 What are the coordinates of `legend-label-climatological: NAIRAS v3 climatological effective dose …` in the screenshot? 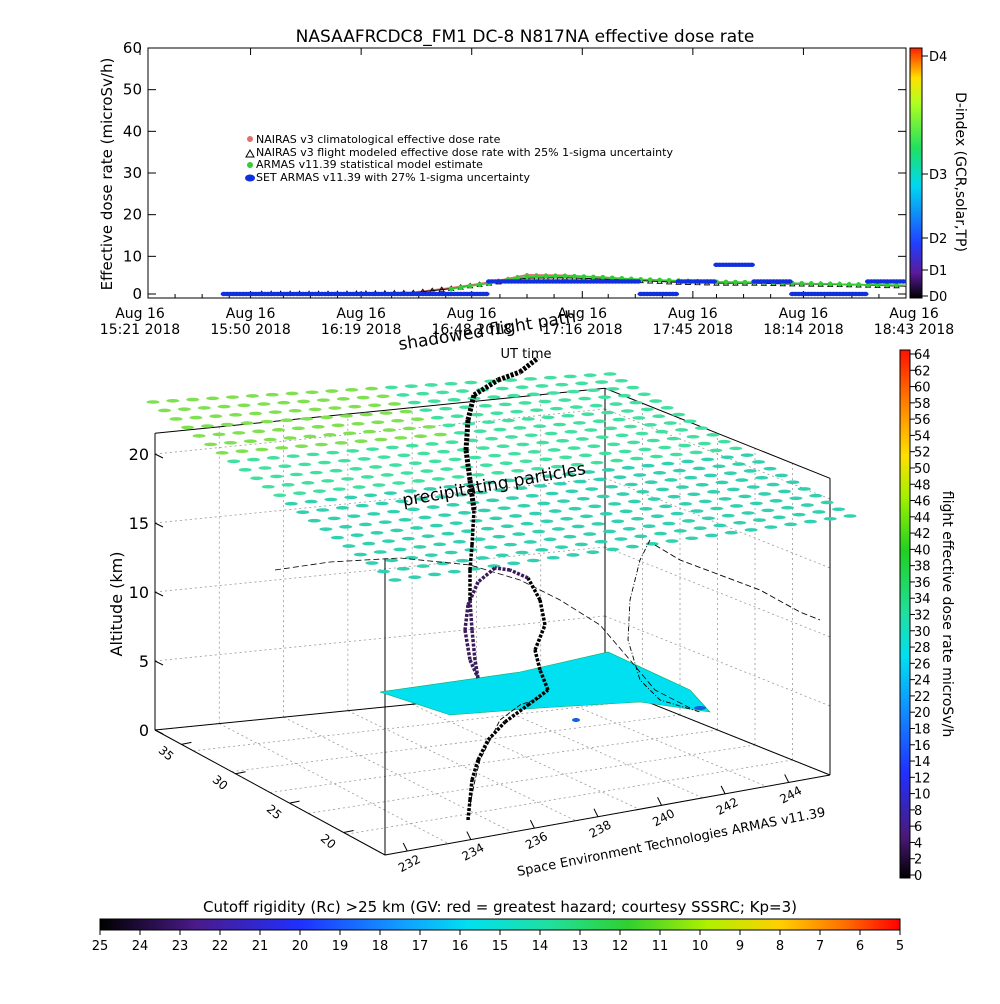 It's located at (378, 139).